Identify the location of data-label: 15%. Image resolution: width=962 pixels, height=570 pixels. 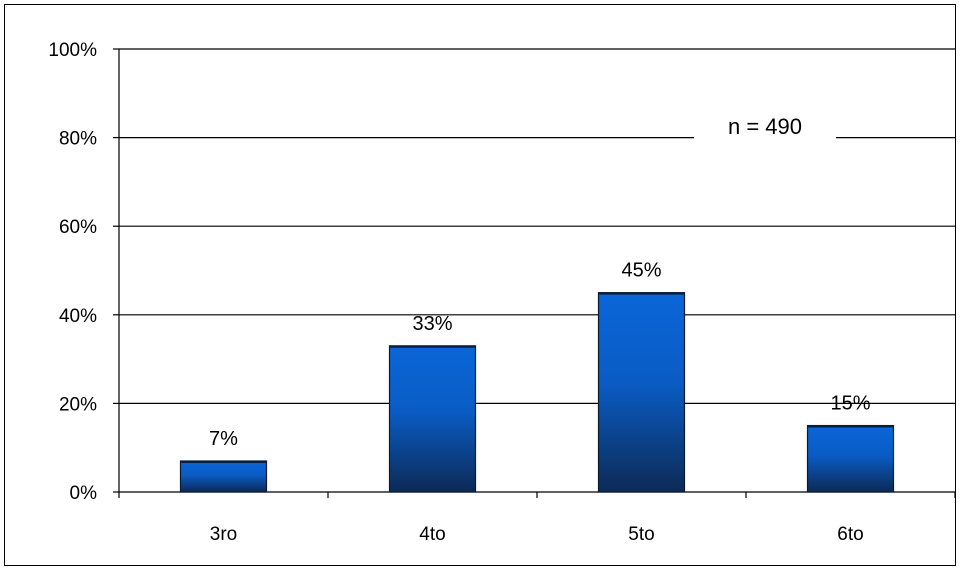
(850, 404).